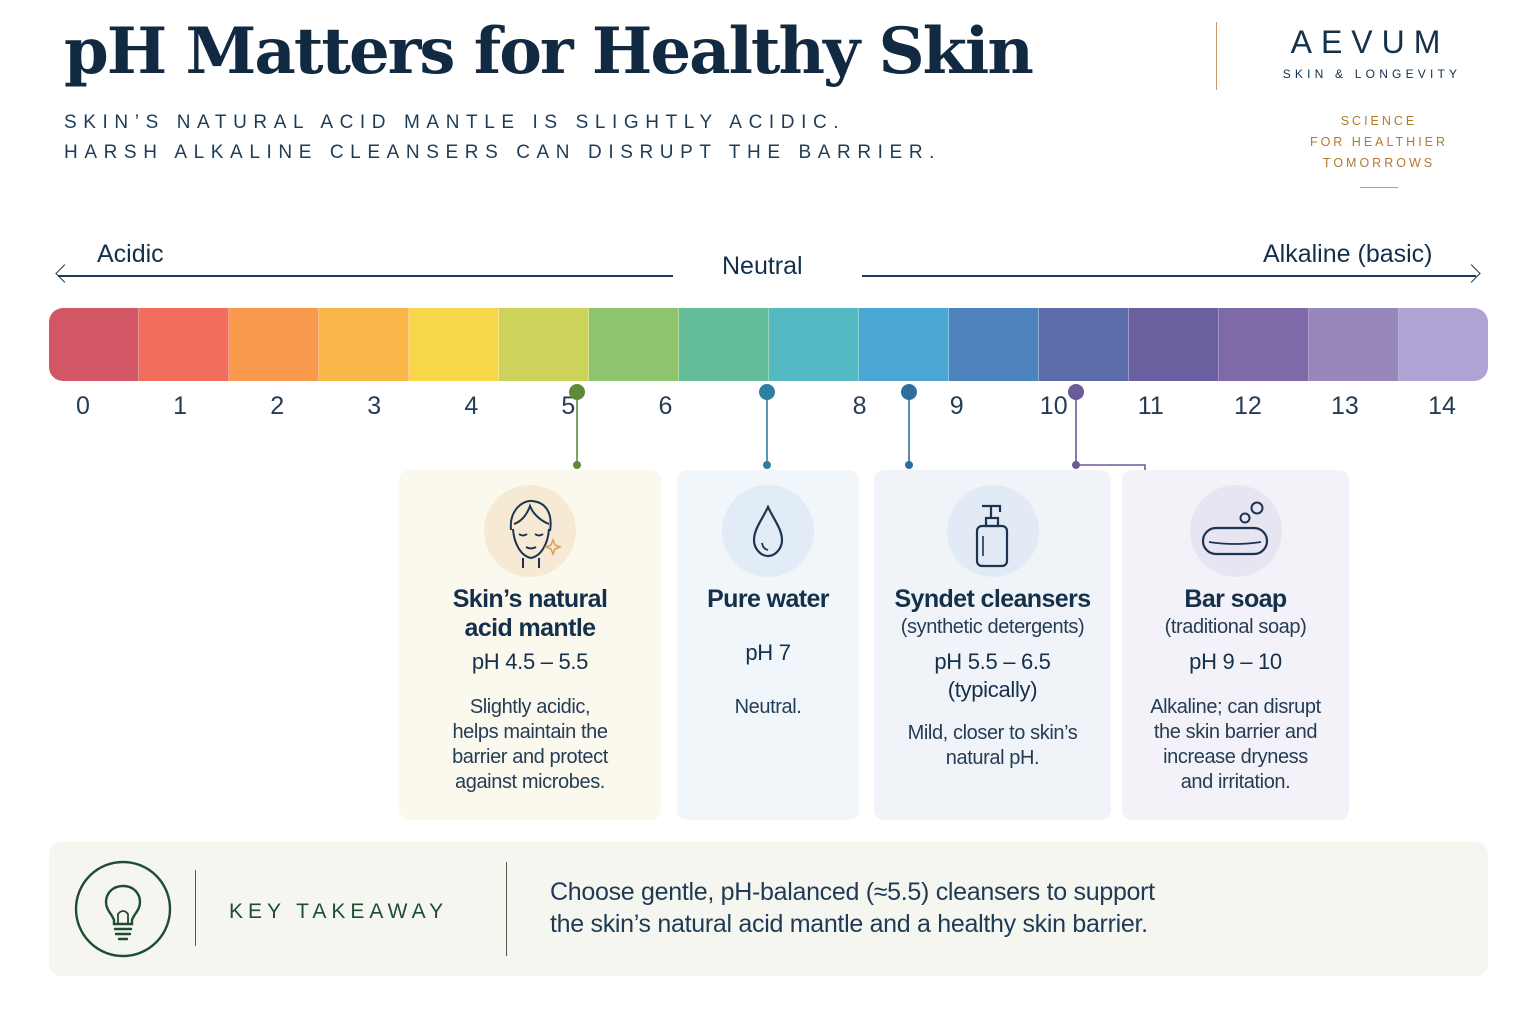  Describe the element at coordinates (530, 782) in the screenshot. I see `card-desc-line: against microbes.` at that location.